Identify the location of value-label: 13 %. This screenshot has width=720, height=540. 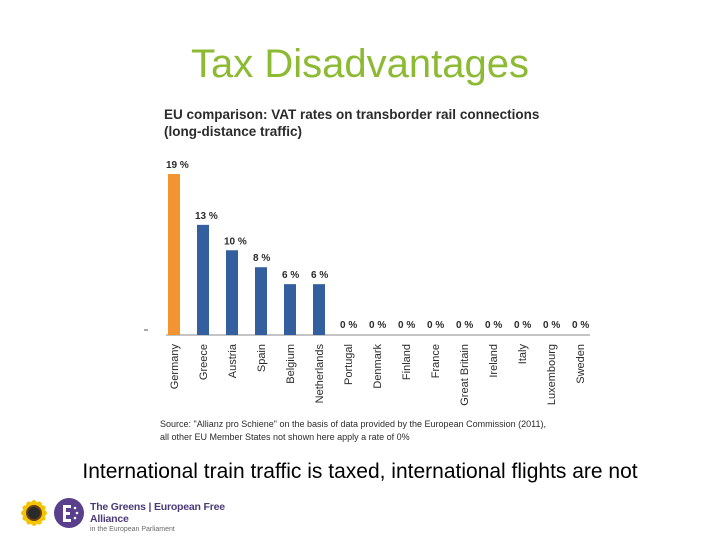
(206, 216).